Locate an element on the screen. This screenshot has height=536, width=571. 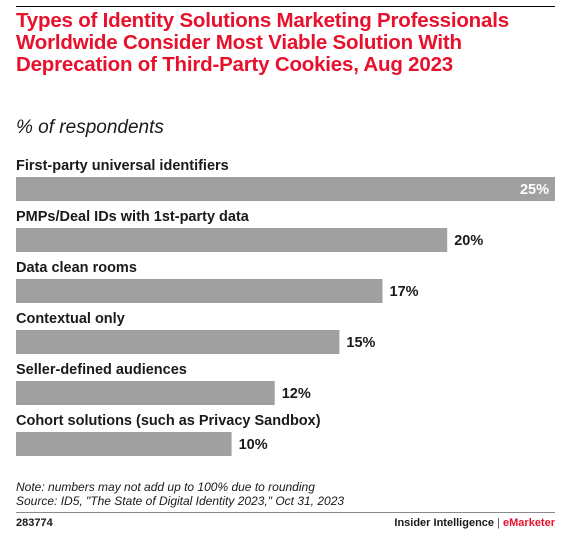
category-label: Seller-defined audiences is located at coordinates (101, 370).